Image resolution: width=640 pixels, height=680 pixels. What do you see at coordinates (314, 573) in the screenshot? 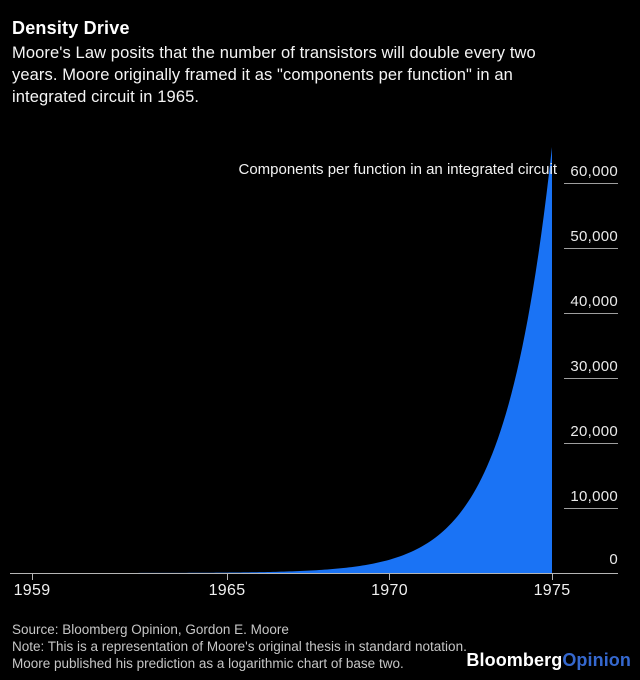
I see `x-axis-line` at bounding box center [314, 573].